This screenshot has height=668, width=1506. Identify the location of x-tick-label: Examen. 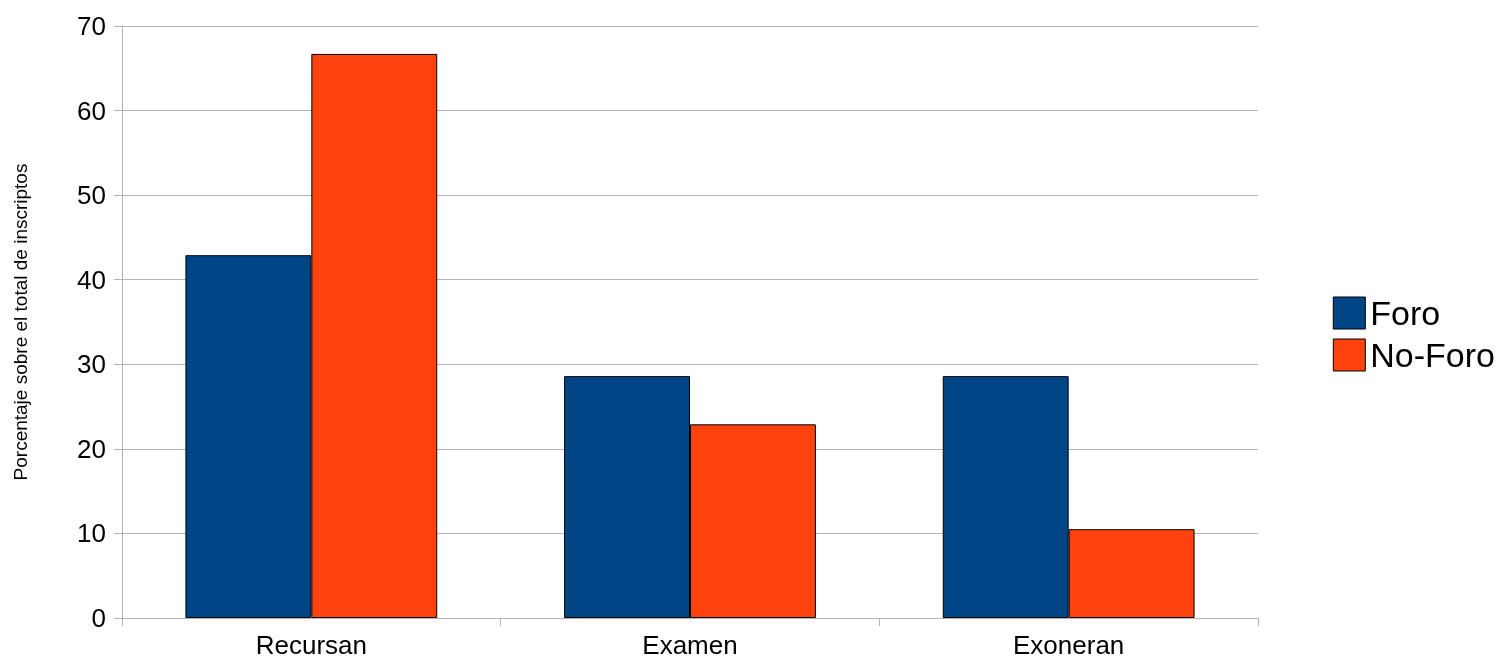
(690, 645).